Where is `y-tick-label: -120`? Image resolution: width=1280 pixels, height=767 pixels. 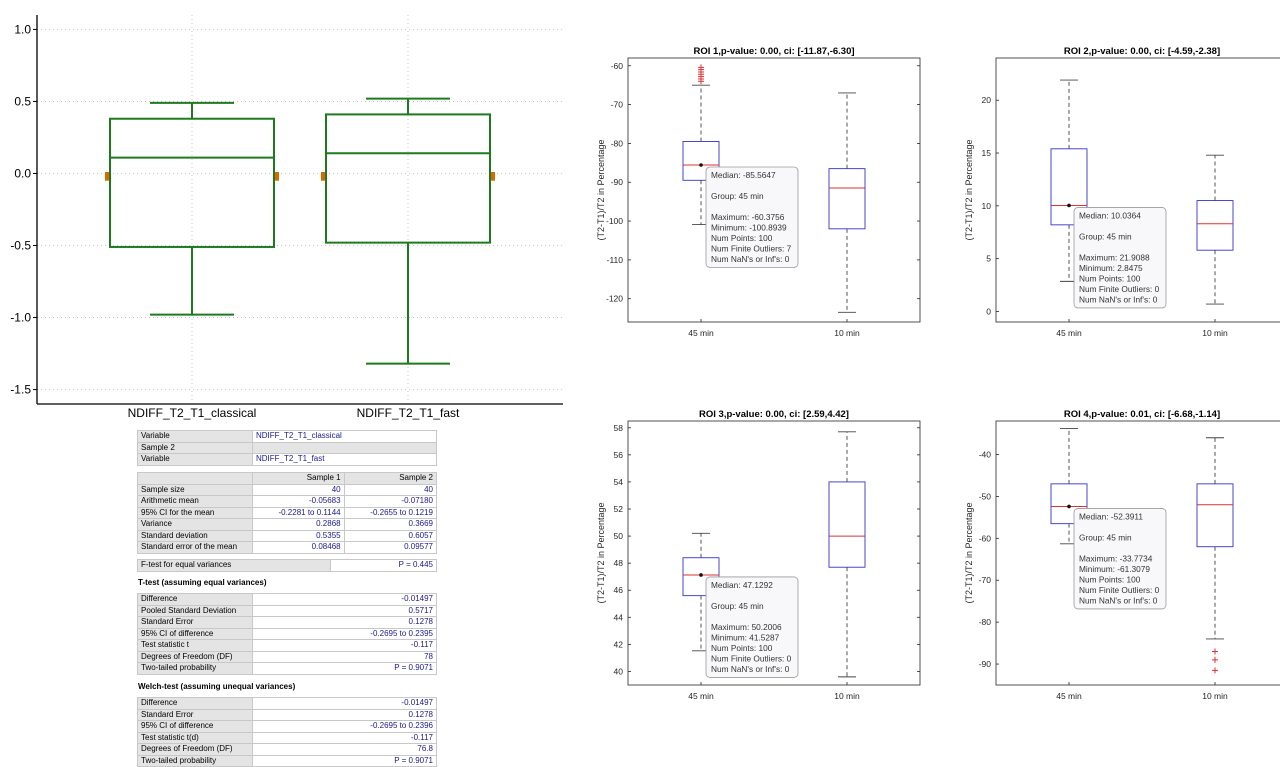
y-tick-label: -120 is located at coordinates (614, 299).